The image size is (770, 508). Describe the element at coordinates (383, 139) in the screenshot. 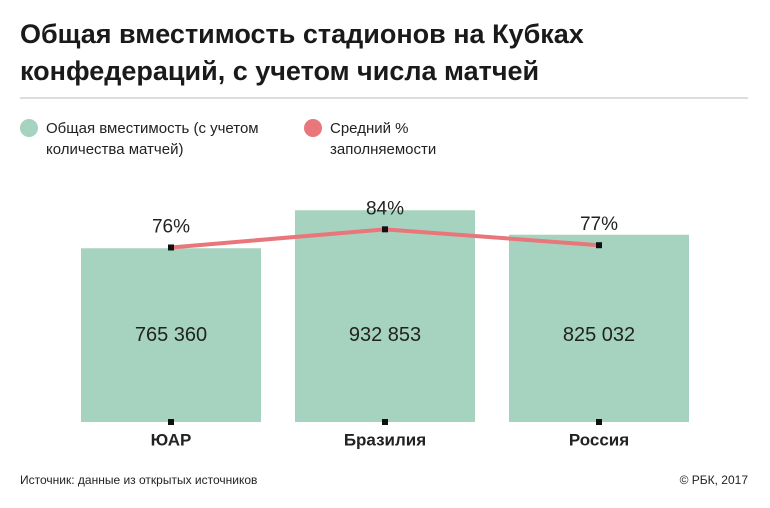

I see `legend-label: Средний % заполняемости` at that location.